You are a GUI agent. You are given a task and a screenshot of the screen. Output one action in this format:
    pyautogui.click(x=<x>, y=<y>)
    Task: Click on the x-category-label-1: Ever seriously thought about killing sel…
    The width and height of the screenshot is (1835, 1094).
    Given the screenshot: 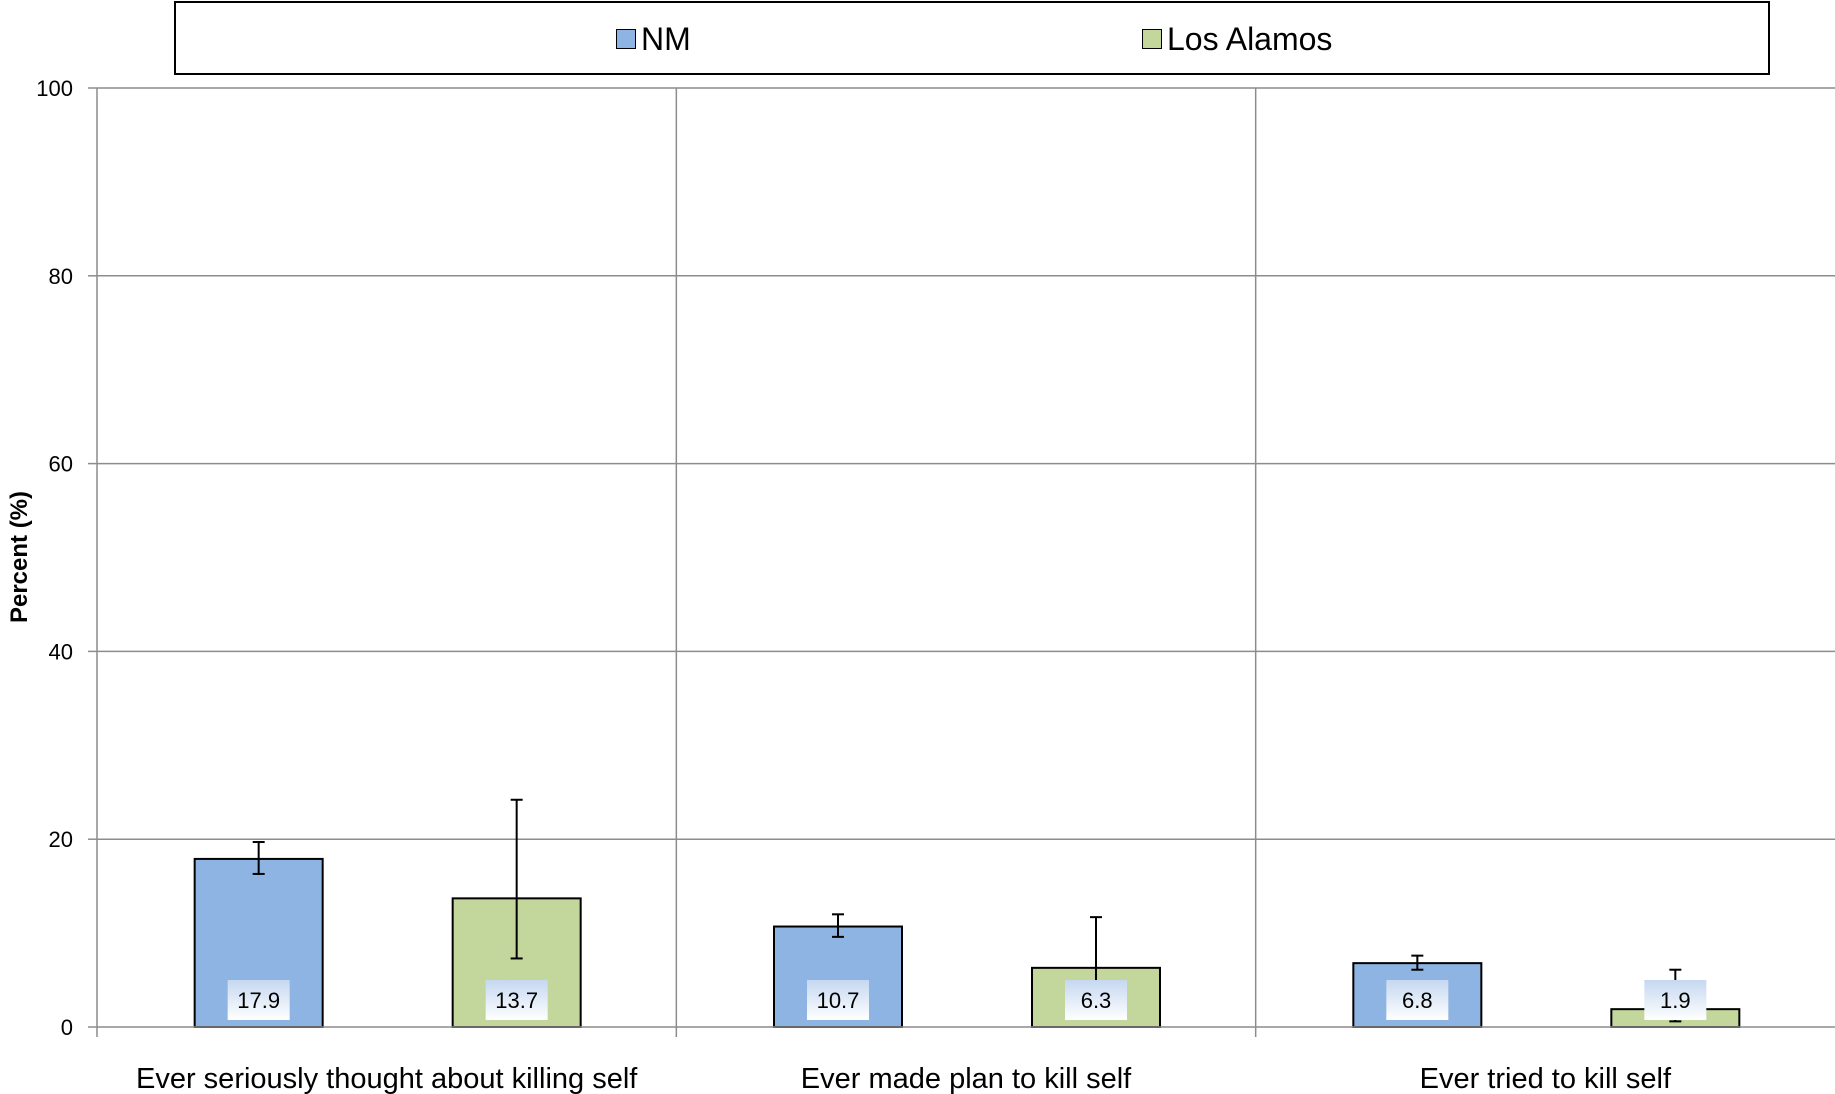 What is the action you would take?
    pyautogui.click(x=387, y=1078)
    